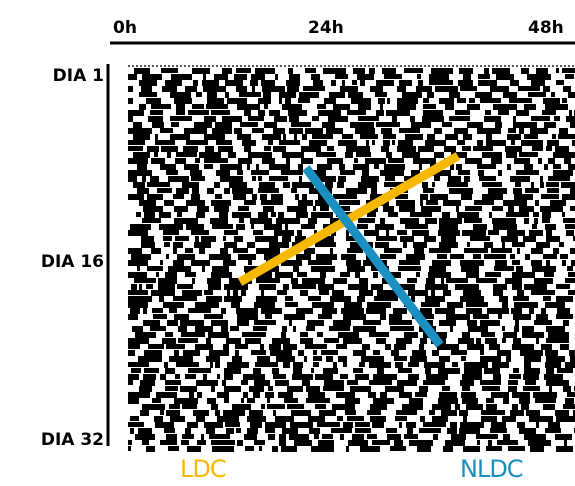 This screenshot has height=486, width=575. What do you see at coordinates (203, 469) in the screenshot?
I see `legend-ldc: LDC` at bounding box center [203, 469].